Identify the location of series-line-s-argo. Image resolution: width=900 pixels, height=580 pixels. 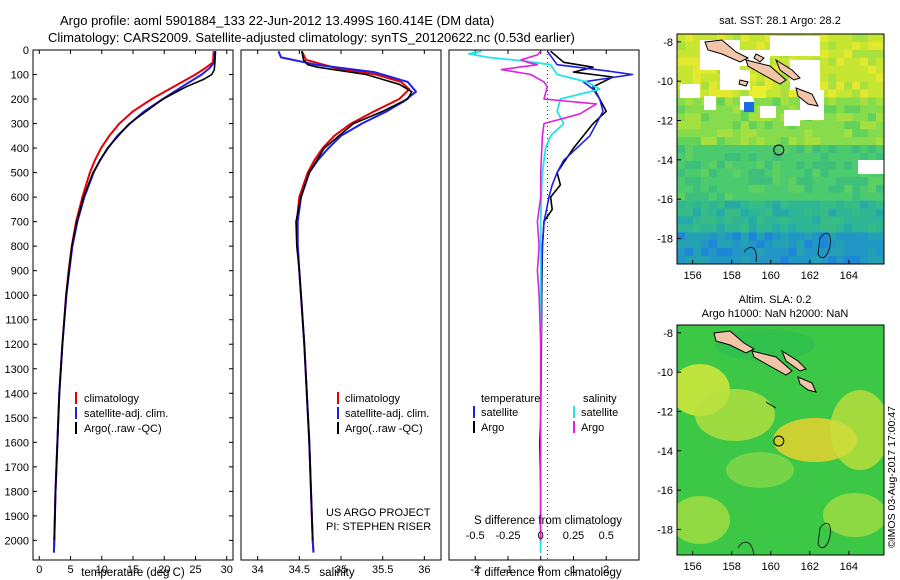
(549, 295).